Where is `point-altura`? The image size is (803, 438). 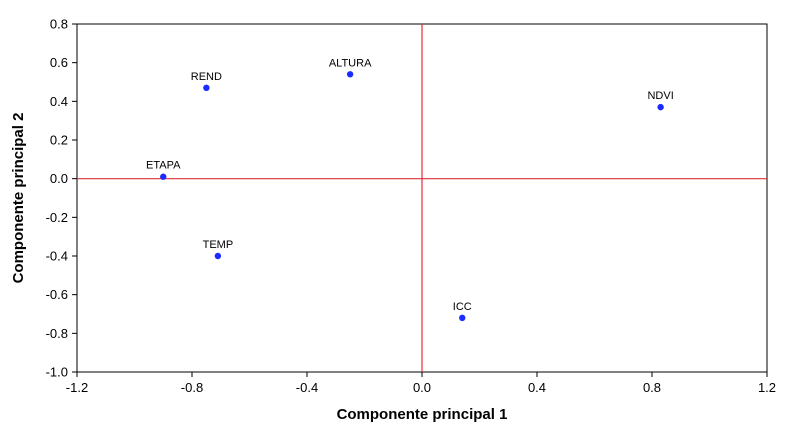
point-altura is located at coordinates (350, 74).